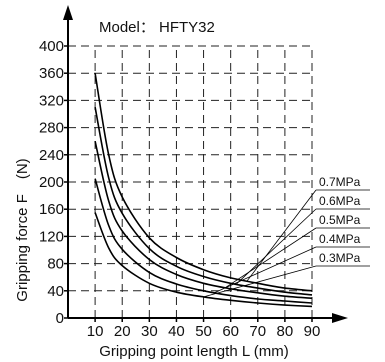 The width and height of the screenshot is (385, 362). What do you see at coordinates (55, 264) in the screenshot?
I see `y-tick-label: 80` at bounding box center [55, 264].